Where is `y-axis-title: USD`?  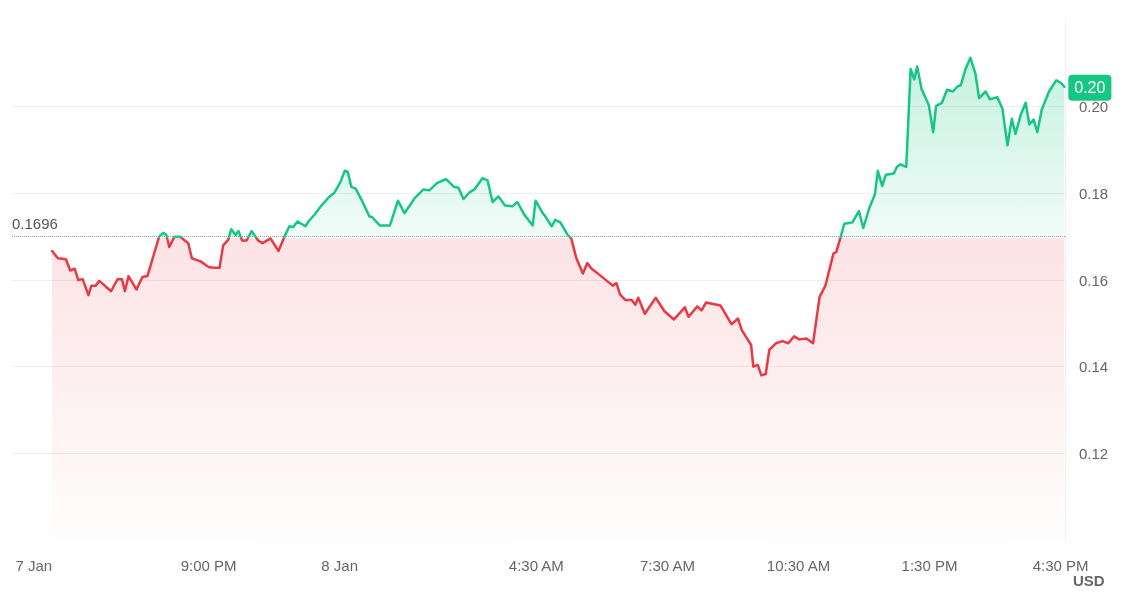 y-axis-title: USD is located at coordinates (1089, 580).